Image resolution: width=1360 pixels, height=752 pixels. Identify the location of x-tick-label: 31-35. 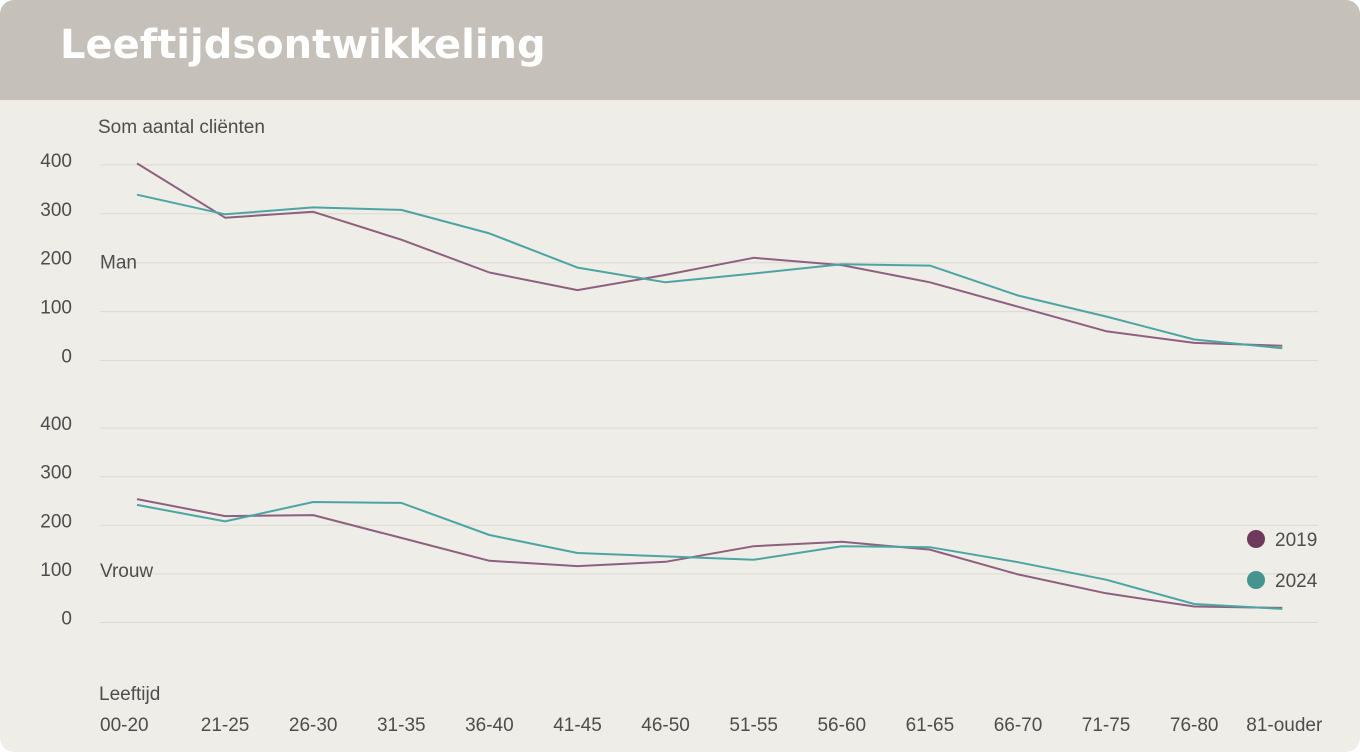
(401, 725).